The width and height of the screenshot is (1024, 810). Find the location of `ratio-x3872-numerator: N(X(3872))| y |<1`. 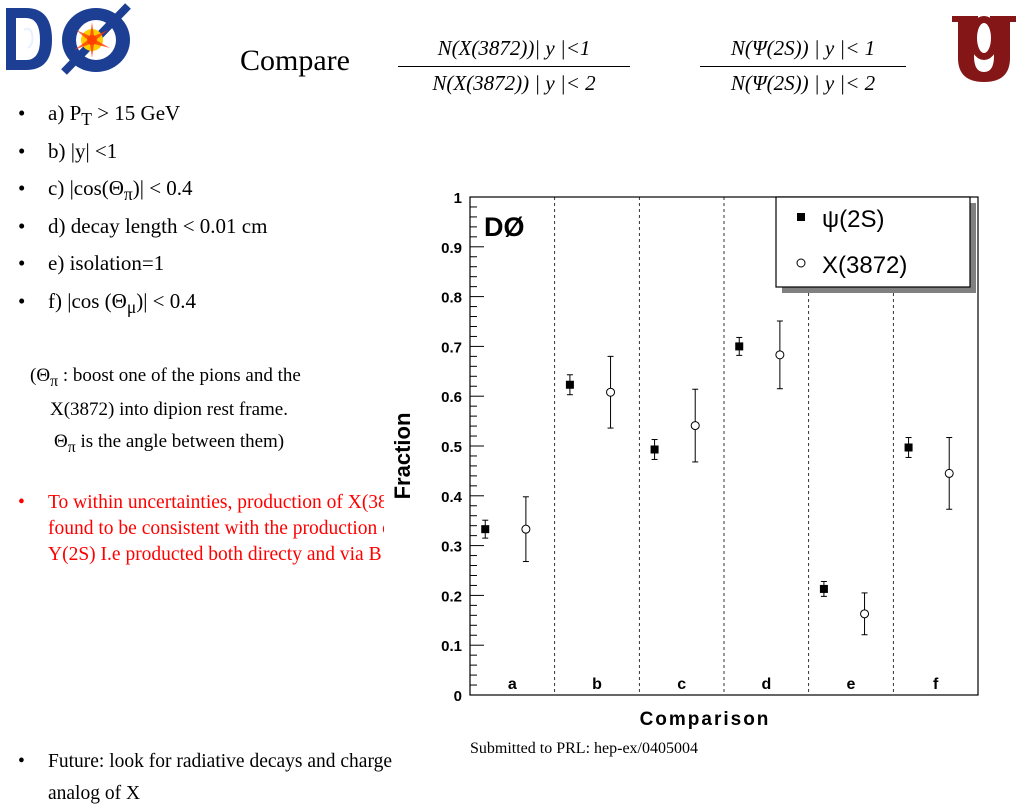

ratio-x3872-numerator: N(X(3872))| y |<1 is located at coordinates (514, 48).